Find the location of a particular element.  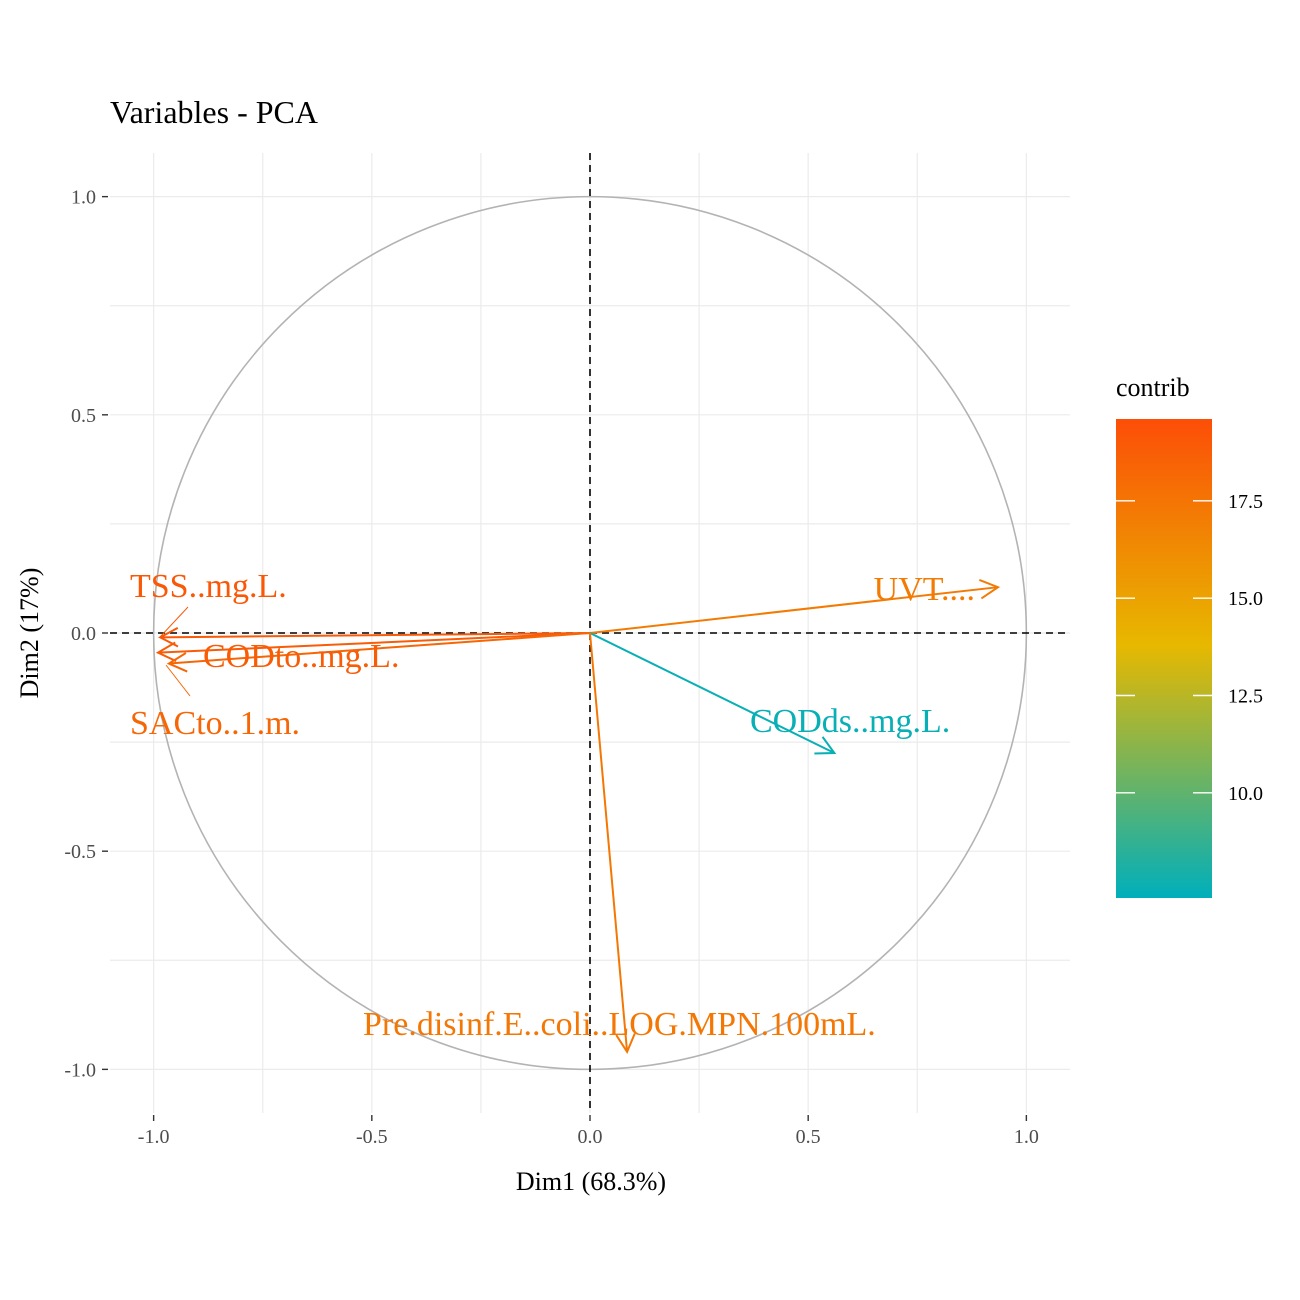

x-tick-label: -1.0 is located at coordinates (154, 1137).